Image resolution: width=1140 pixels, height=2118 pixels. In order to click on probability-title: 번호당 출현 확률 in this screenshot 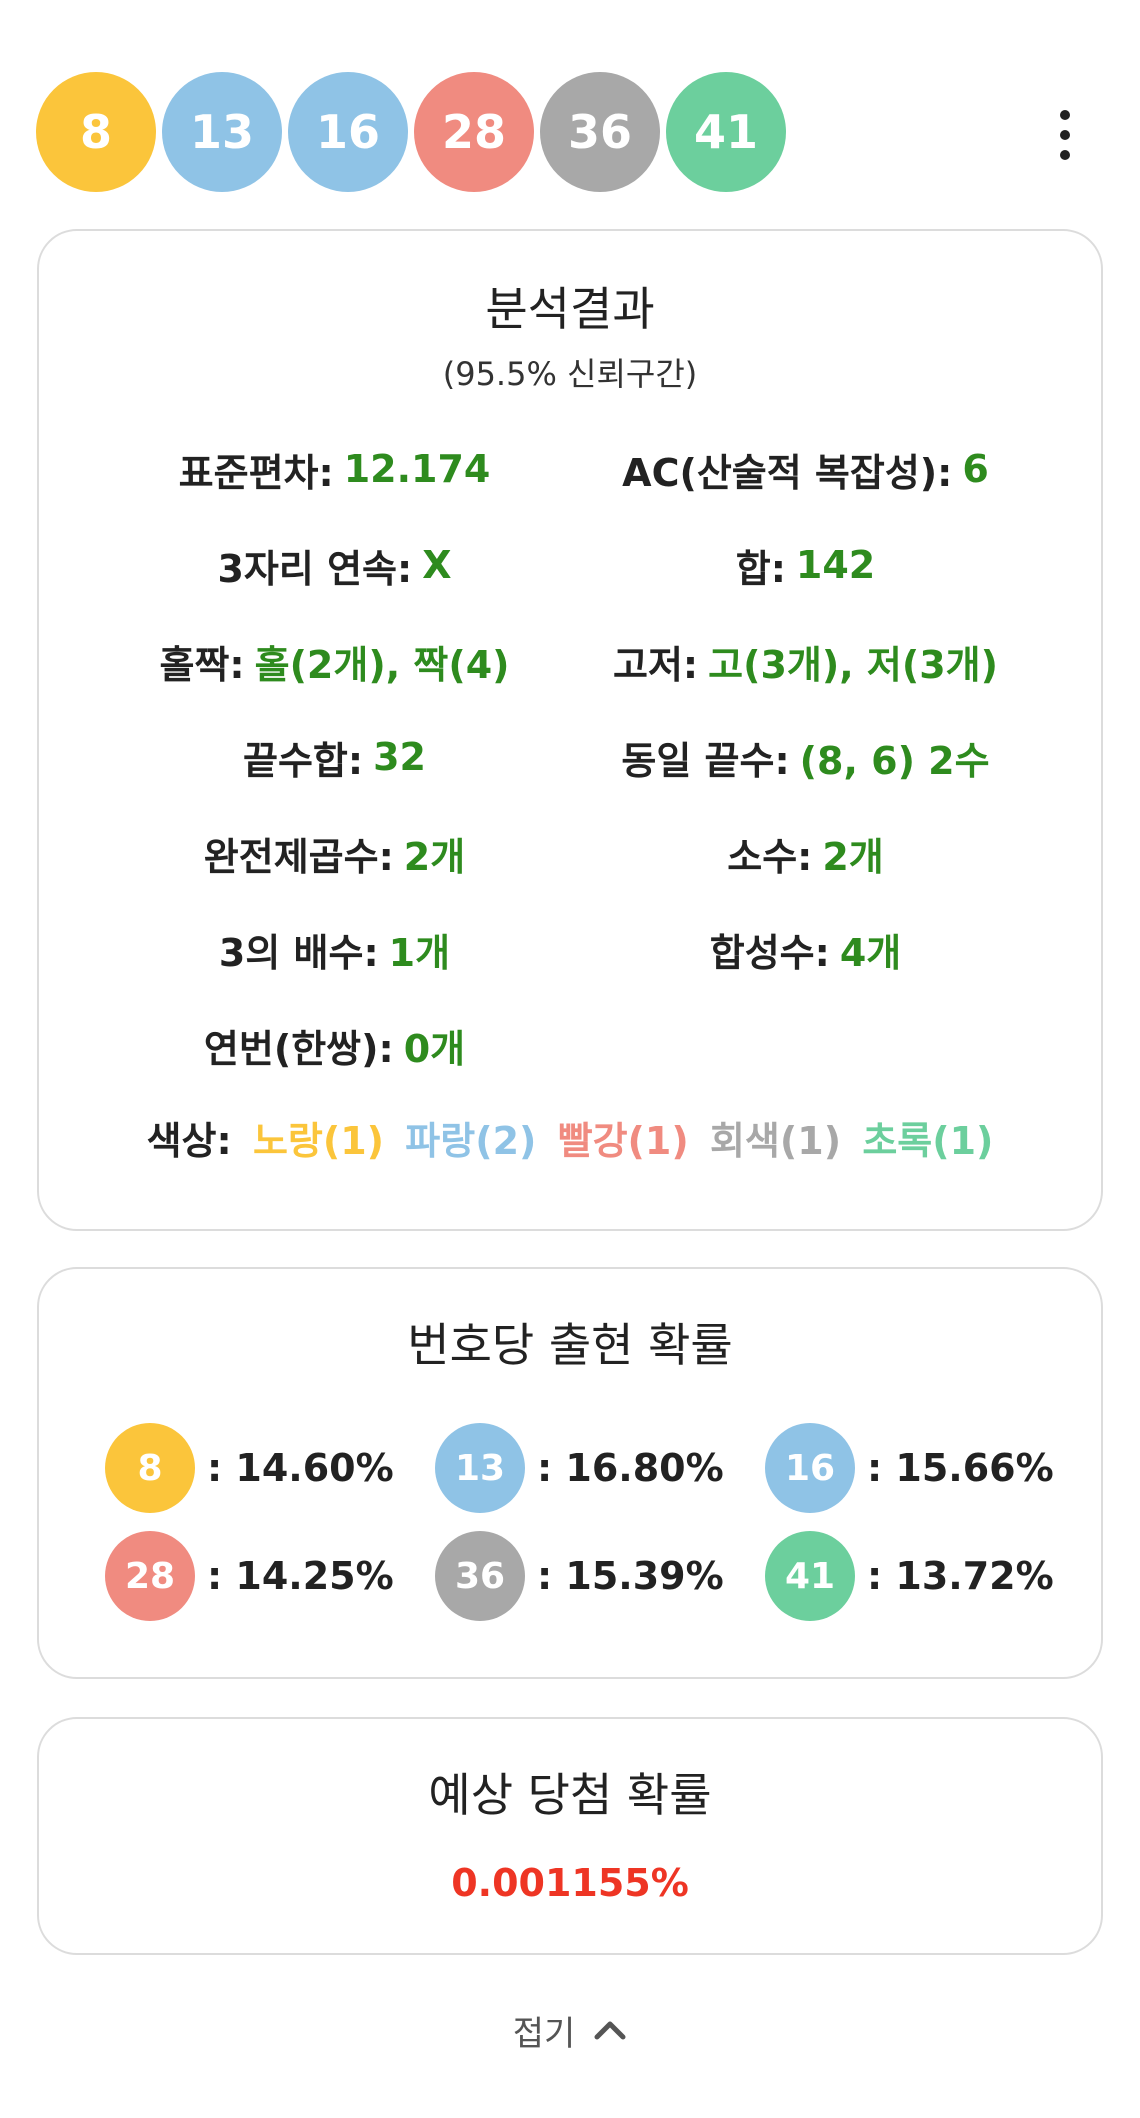, I will do `click(570, 1345)`.